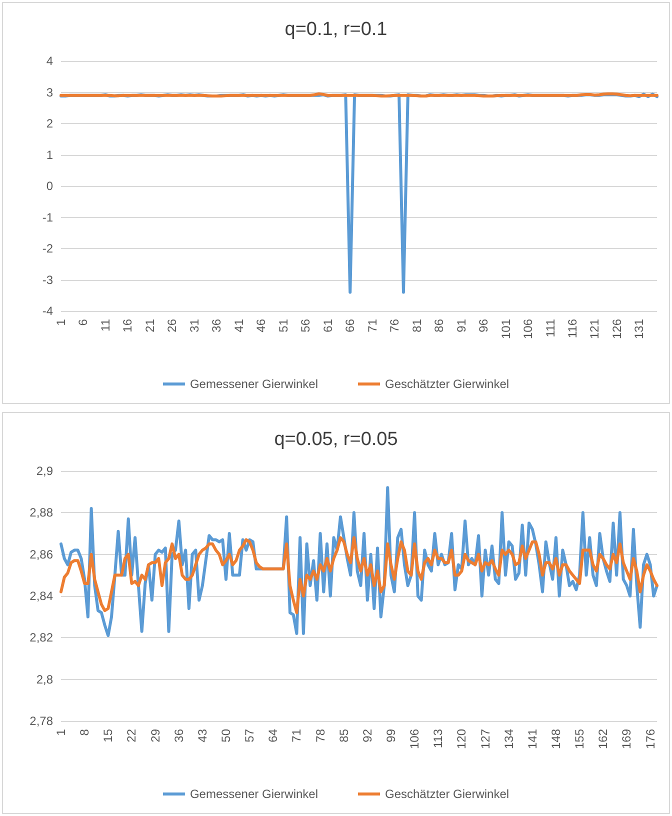 This screenshot has width=672, height=816. Describe the element at coordinates (50, 123) in the screenshot. I see `y-tick-label: 2` at that location.